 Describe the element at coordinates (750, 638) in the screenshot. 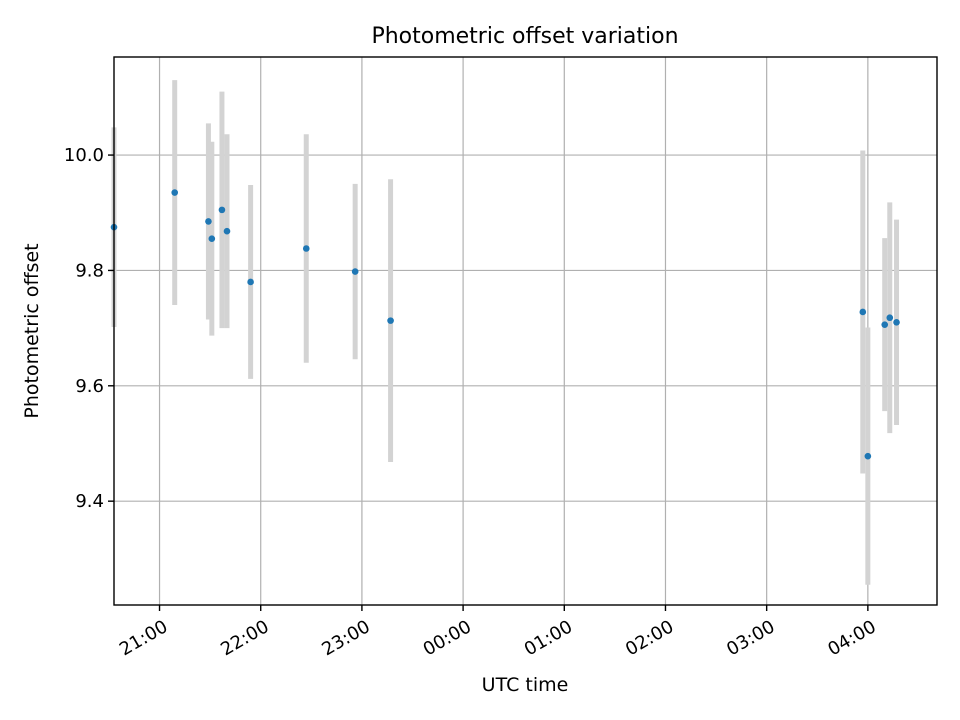

I see `x-tick-label: 03:00` at that location.